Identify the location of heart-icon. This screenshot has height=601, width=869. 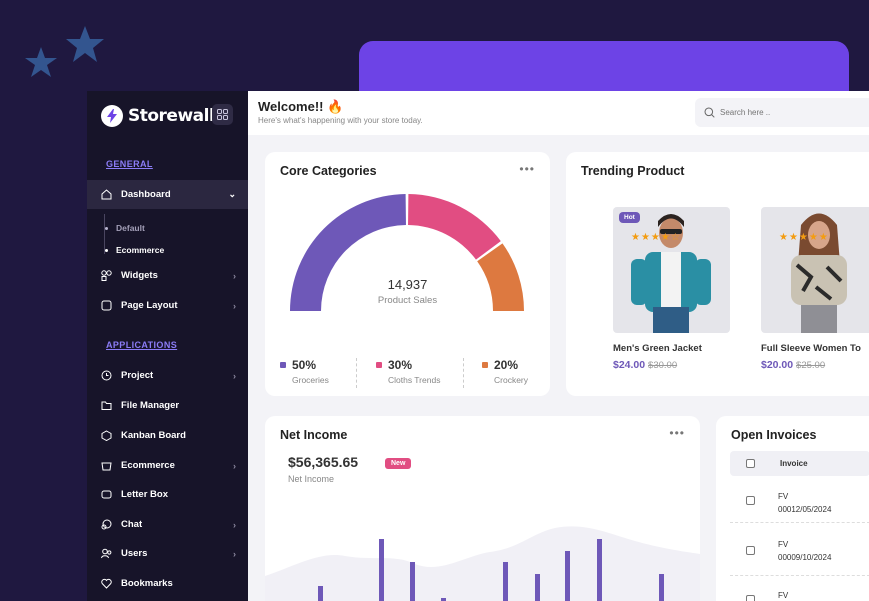
(106, 584).